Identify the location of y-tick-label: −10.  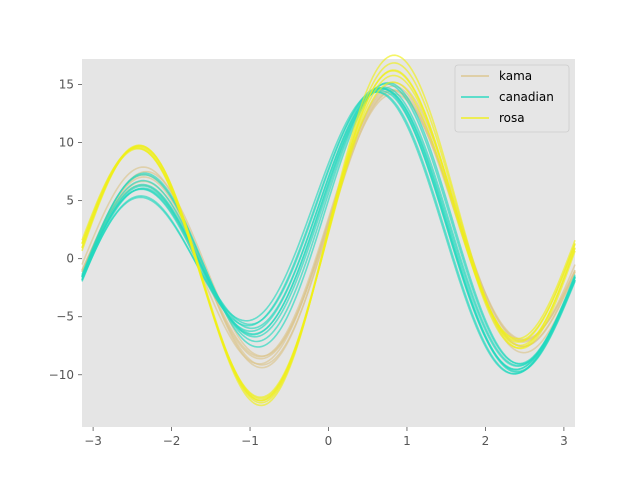
(61, 375).